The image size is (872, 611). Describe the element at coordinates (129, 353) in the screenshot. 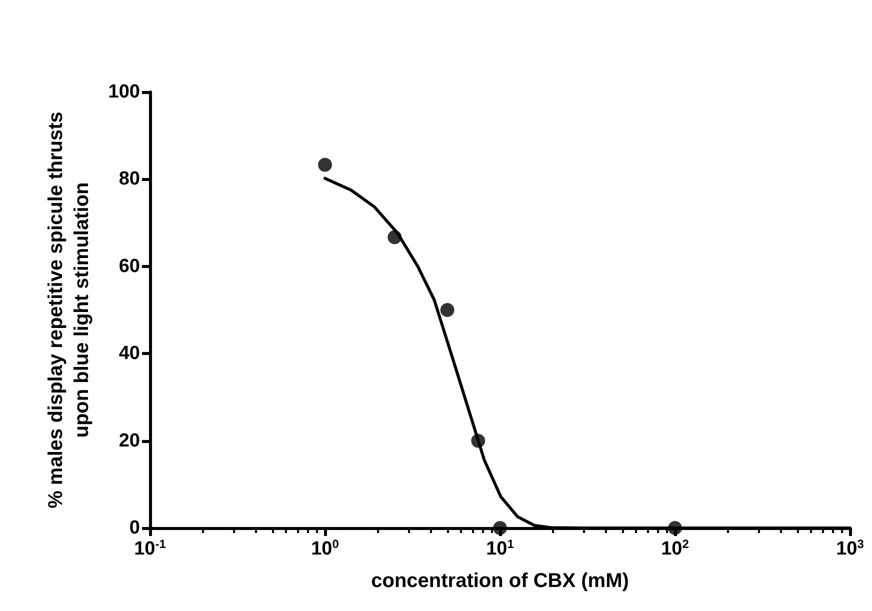

I see `y-tick-label: 40` at that location.